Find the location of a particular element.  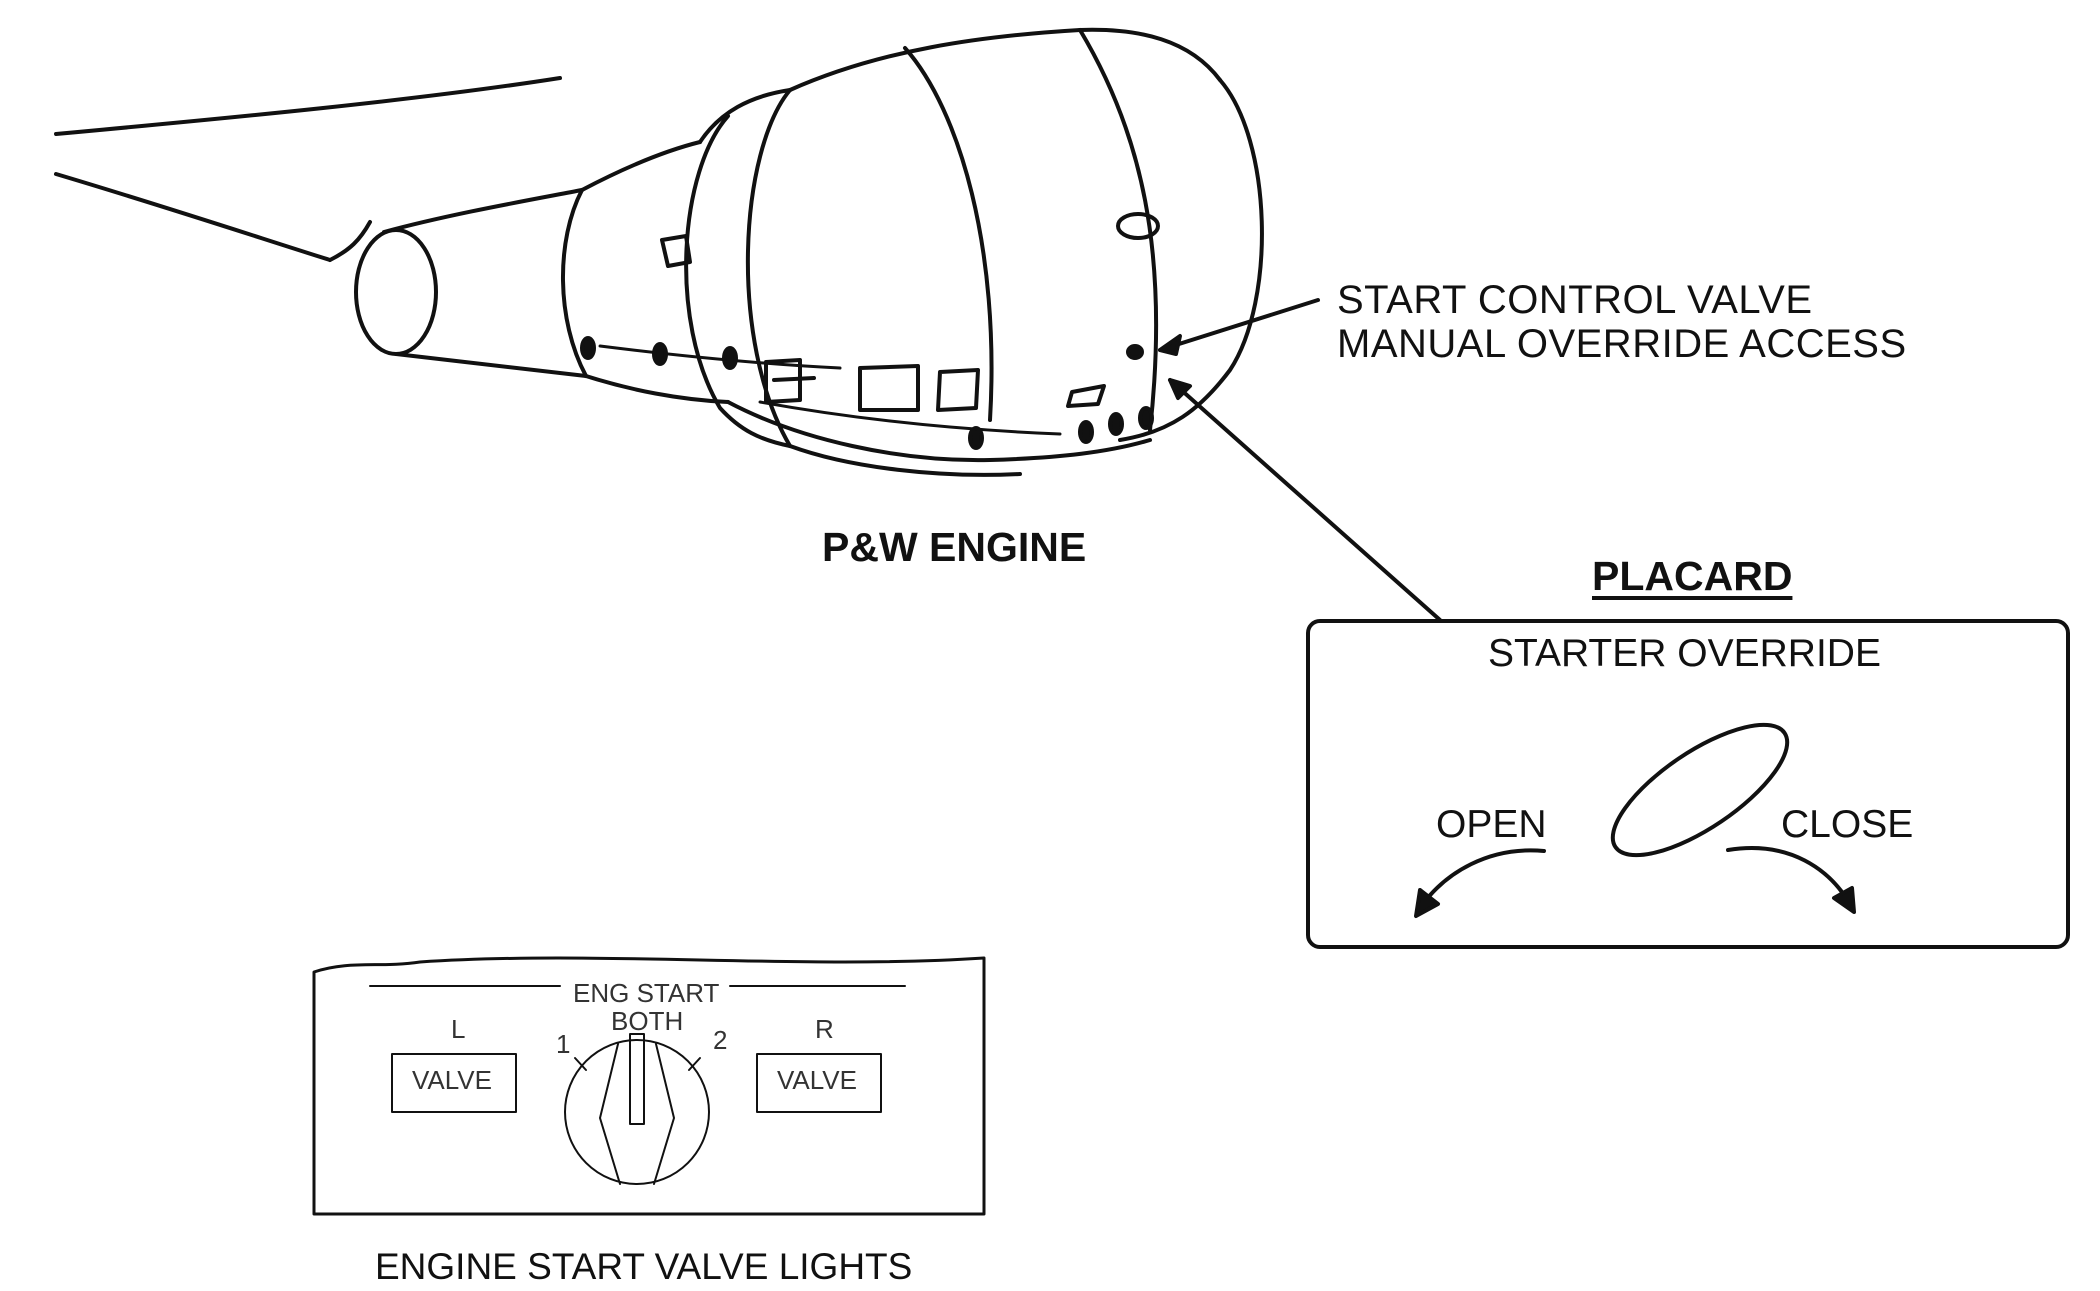

callout-line-1: START CONTROL VALVE is located at coordinates (1575, 300).